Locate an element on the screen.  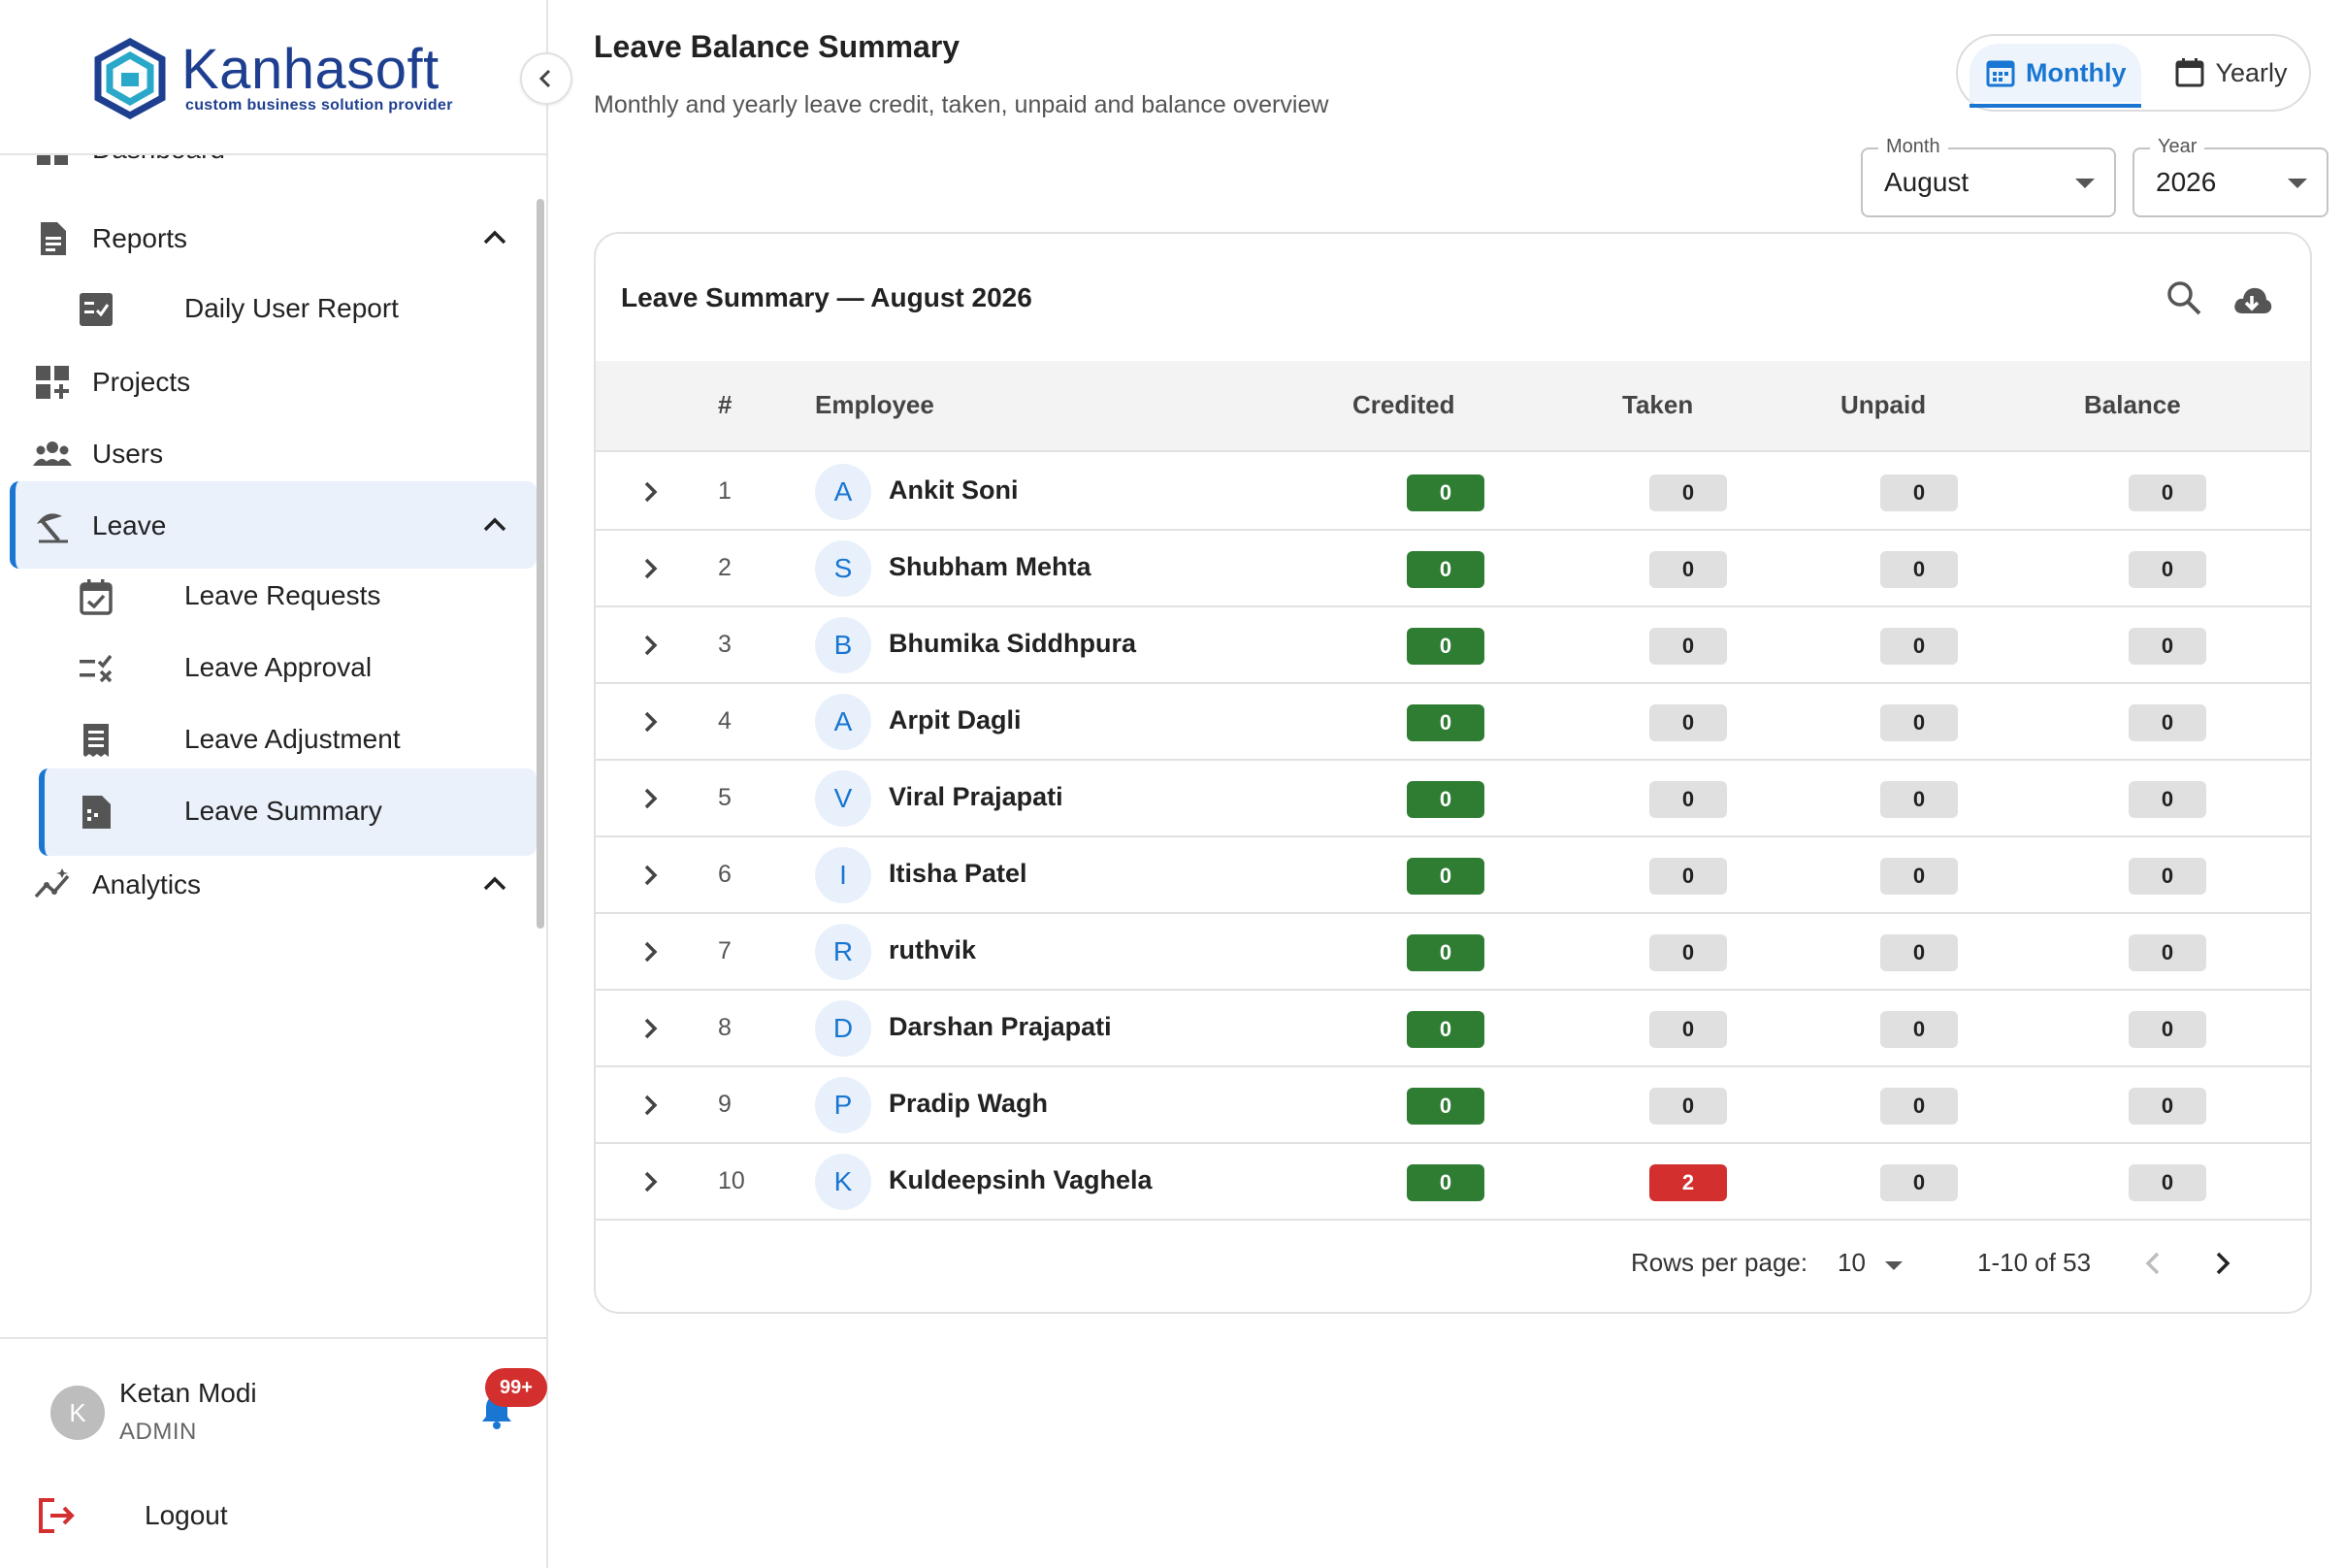
table-row: 3 B Bhumika Siddhpura 0 0 0 0 is located at coordinates (1453, 645).